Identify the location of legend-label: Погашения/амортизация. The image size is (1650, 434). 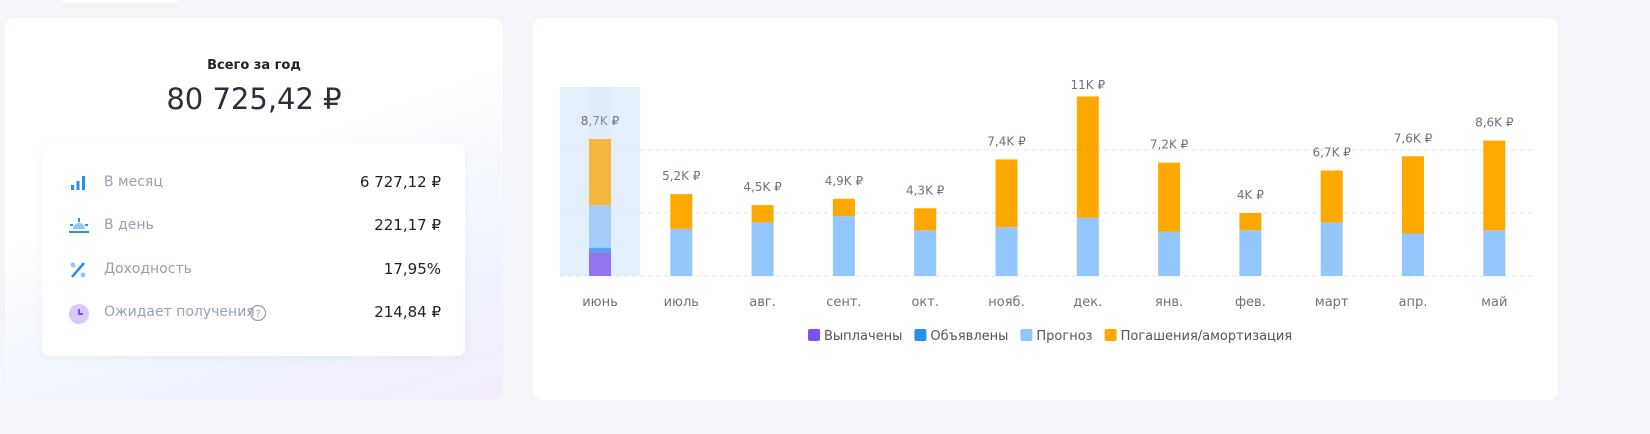
(1207, 336).